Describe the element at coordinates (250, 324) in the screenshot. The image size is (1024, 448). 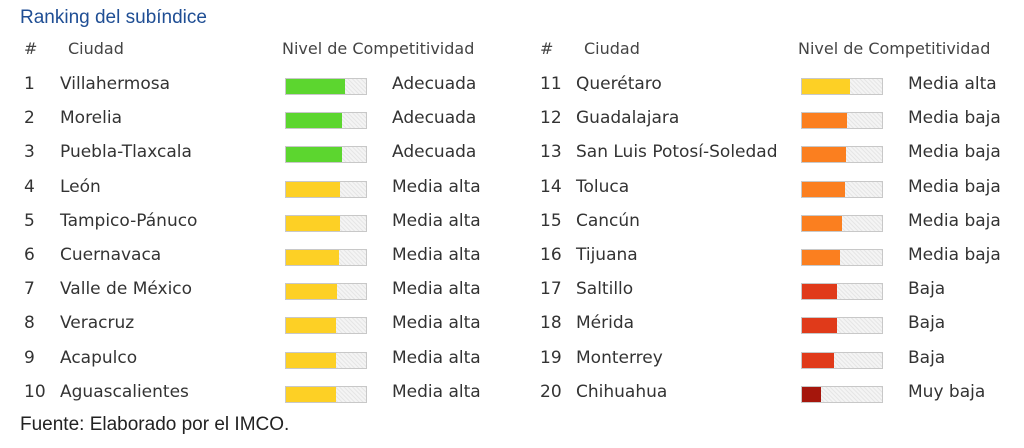
I see `table-row: 8 Veracruz Media alta` at that location.